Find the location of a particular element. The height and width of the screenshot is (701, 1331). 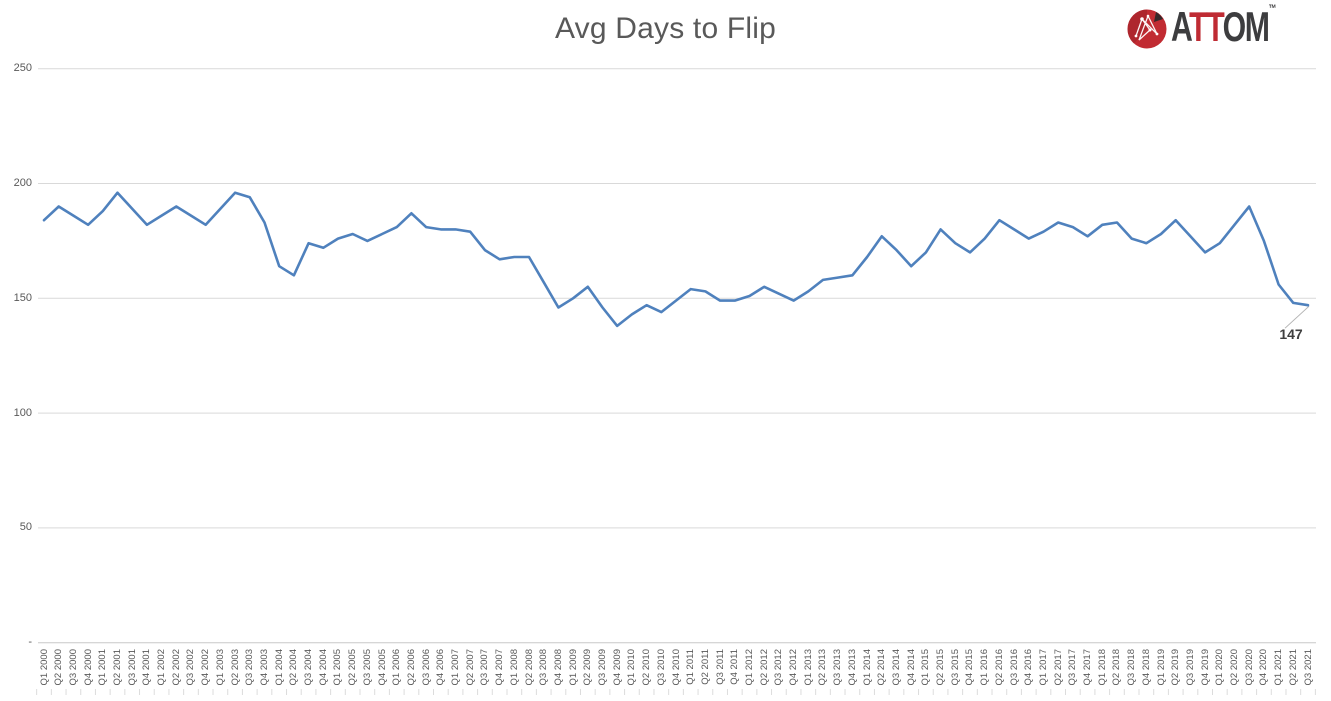

x-axis-tick-label: Q1 2003 is located at coordinates (220, 667).